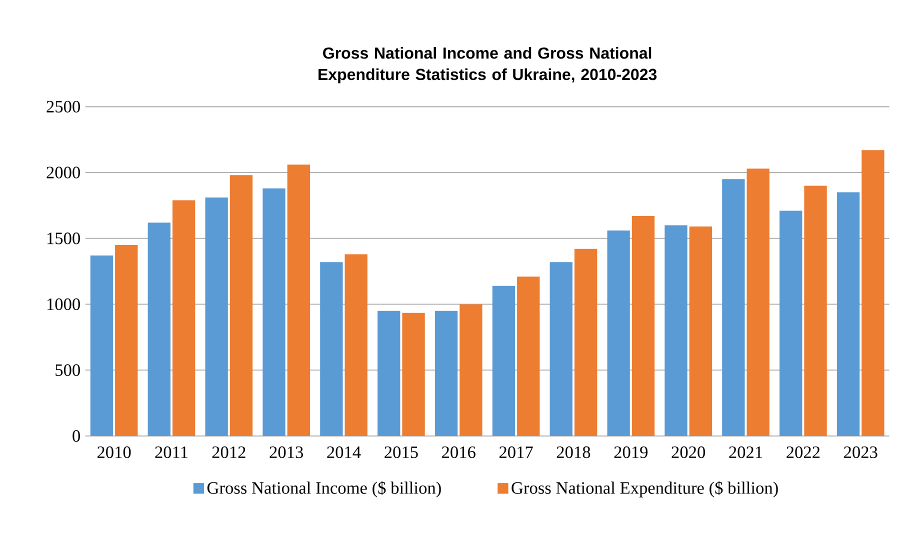 This screenshot has height=535, width=904. I want to click on x-tick-label: 2022, so click(803, 452).